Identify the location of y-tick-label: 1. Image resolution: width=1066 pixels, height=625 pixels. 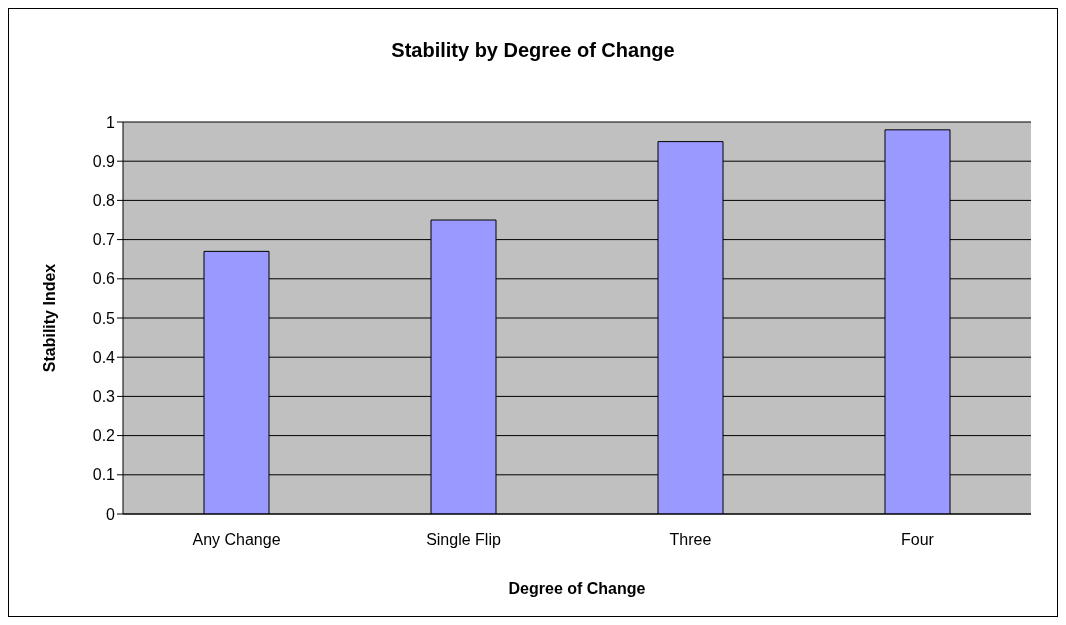
(111, 122).